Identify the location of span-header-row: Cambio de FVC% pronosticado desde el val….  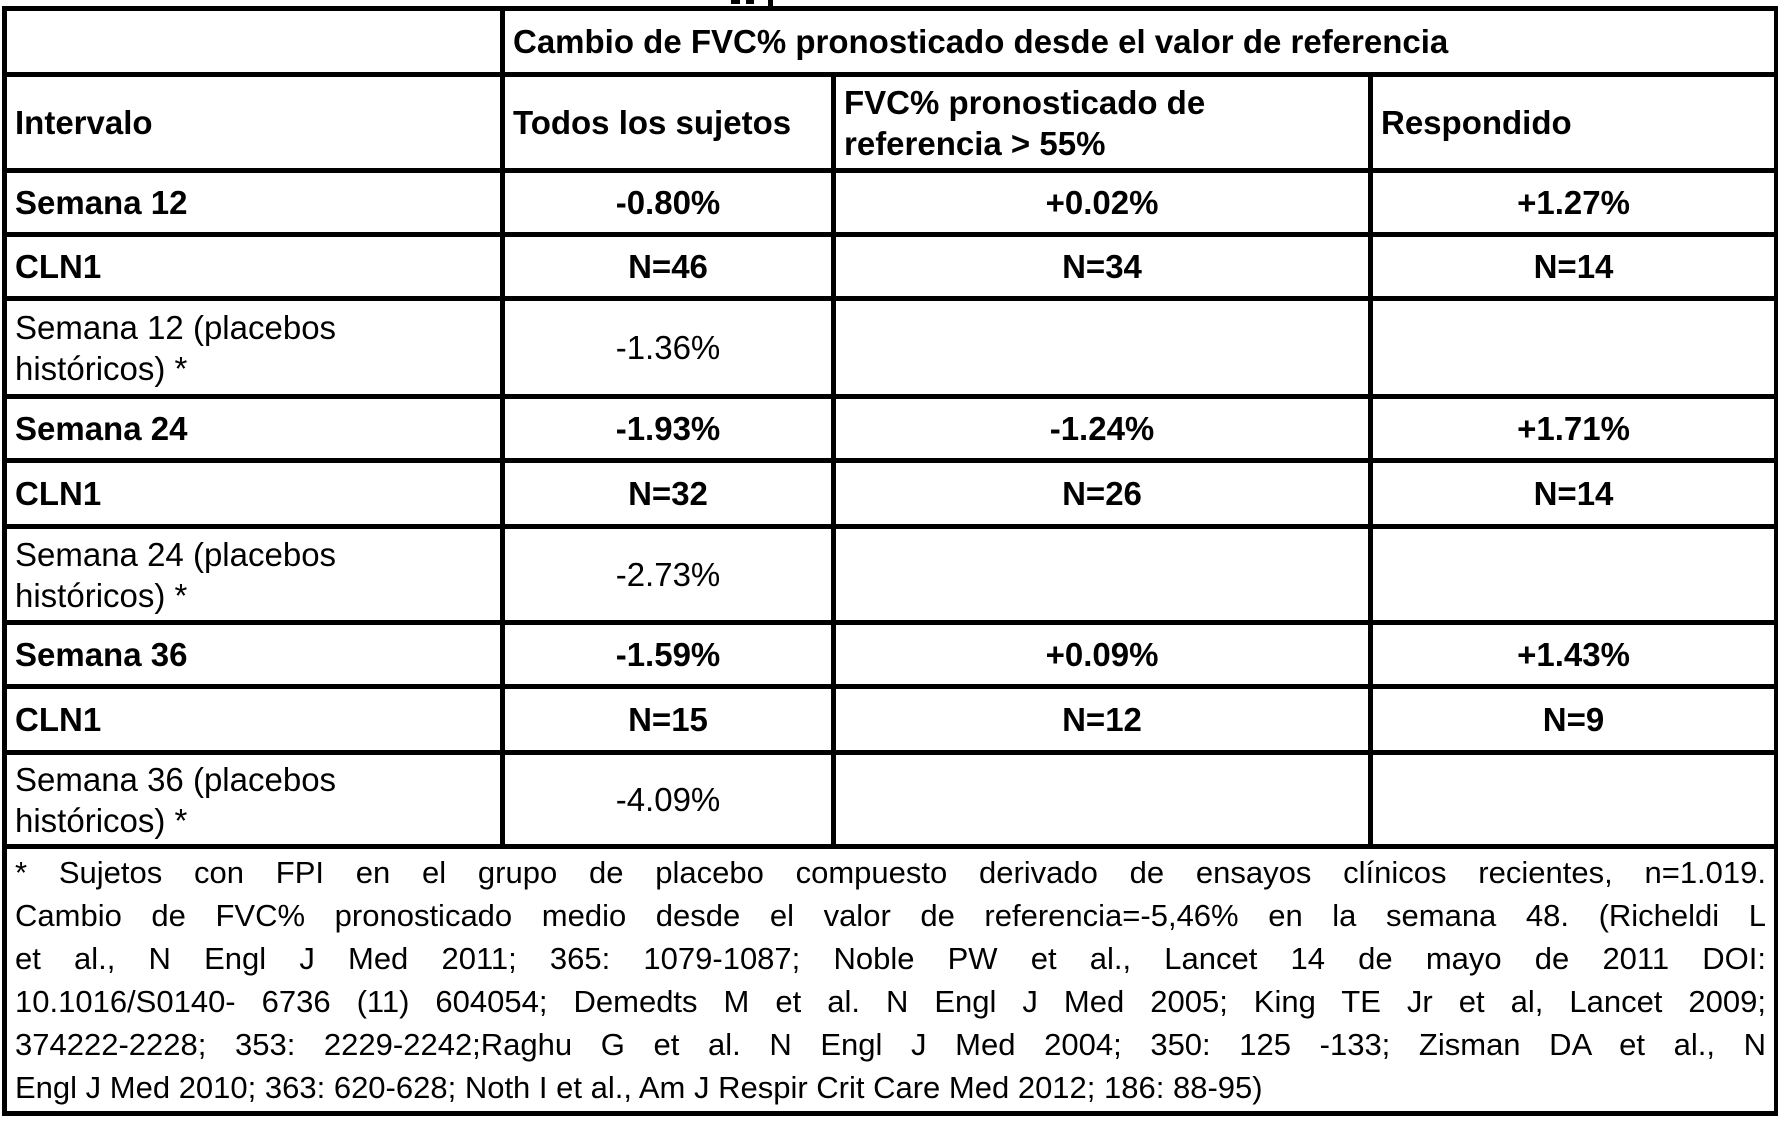
(890, 41).